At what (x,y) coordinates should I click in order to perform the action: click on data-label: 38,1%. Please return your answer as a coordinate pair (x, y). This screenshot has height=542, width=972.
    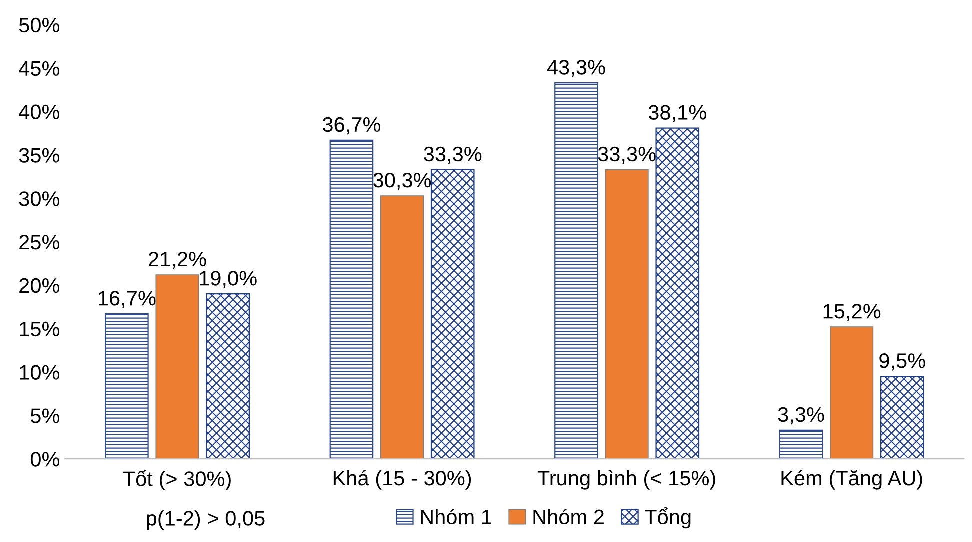
    Looking at the image, I should click on (677, 113).